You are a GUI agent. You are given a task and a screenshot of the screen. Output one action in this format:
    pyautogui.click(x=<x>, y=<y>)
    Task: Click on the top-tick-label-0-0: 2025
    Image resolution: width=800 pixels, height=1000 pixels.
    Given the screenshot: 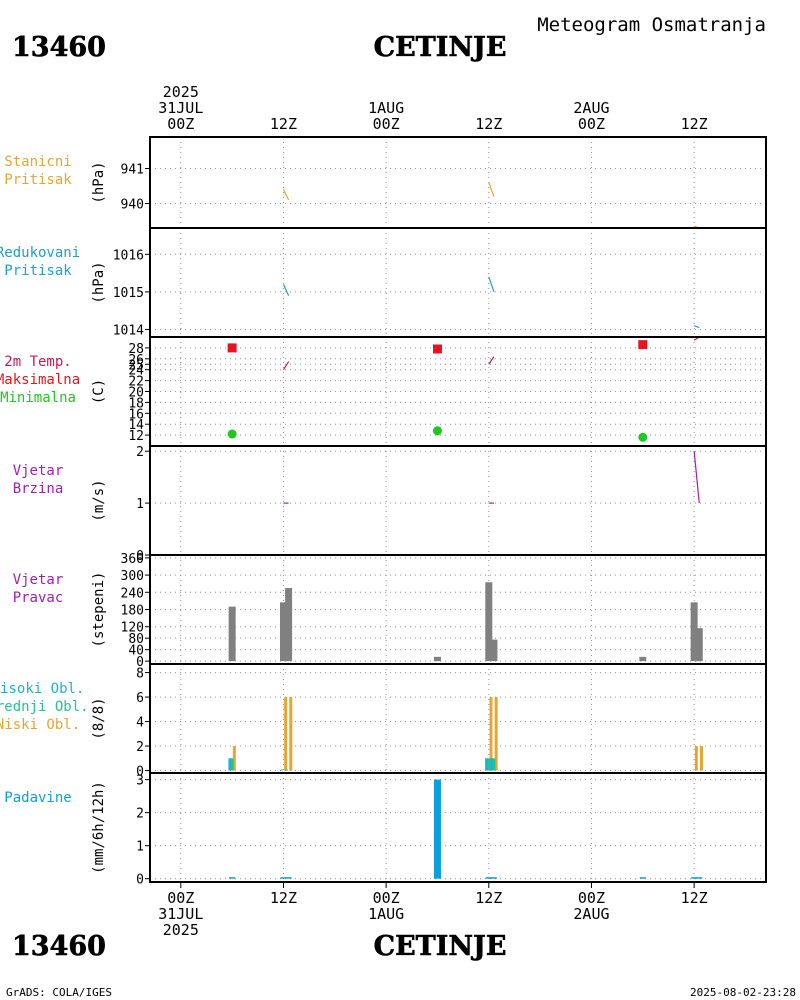 What is the action you would take?
    pyautogui.click(x=181, y=92)
    